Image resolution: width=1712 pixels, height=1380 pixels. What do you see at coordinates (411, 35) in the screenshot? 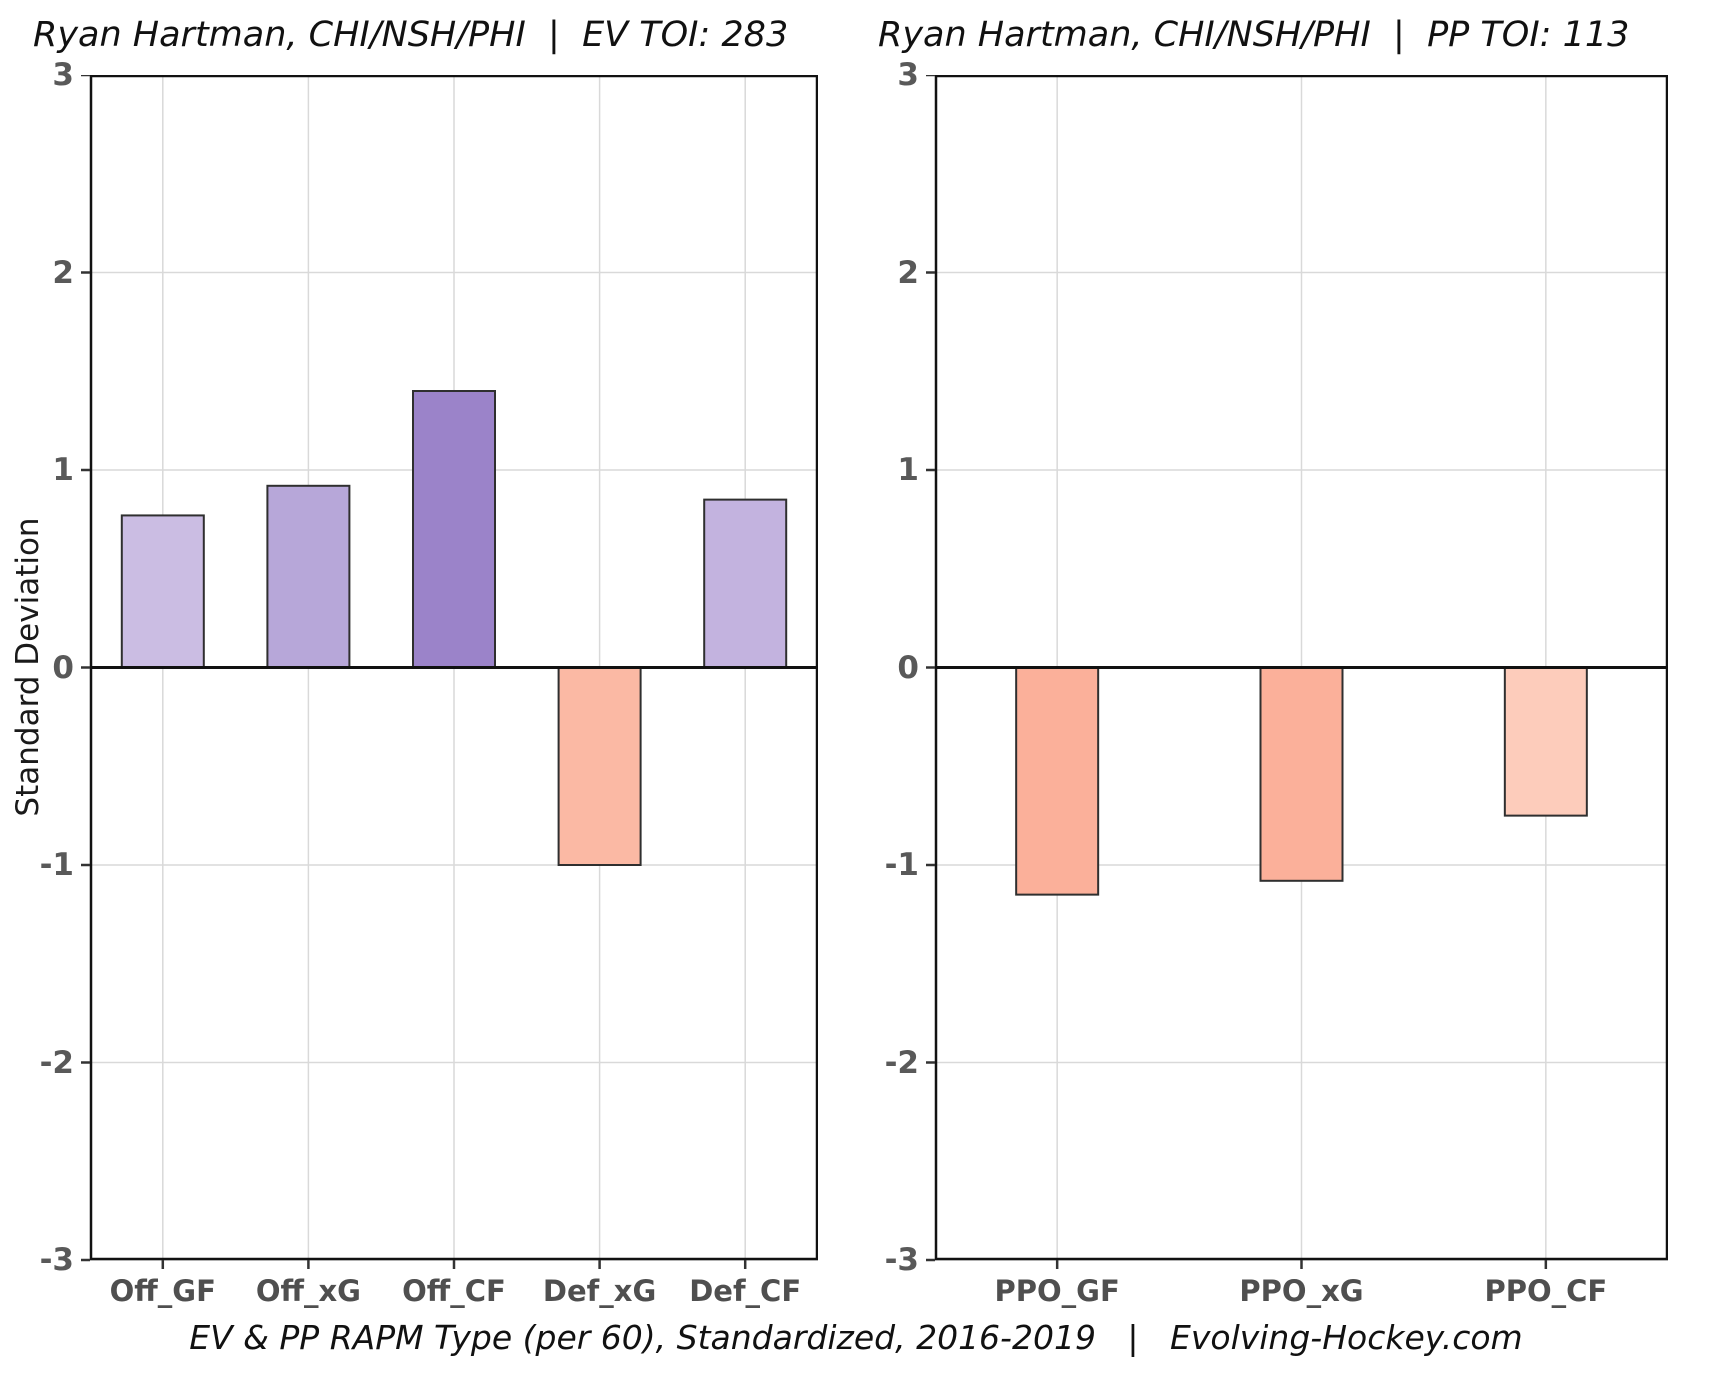
I see `left-chart-title: Ryan Hartman, CHI/NSH/PHI | EV TOI: 283` at bounding box center [411, 35].